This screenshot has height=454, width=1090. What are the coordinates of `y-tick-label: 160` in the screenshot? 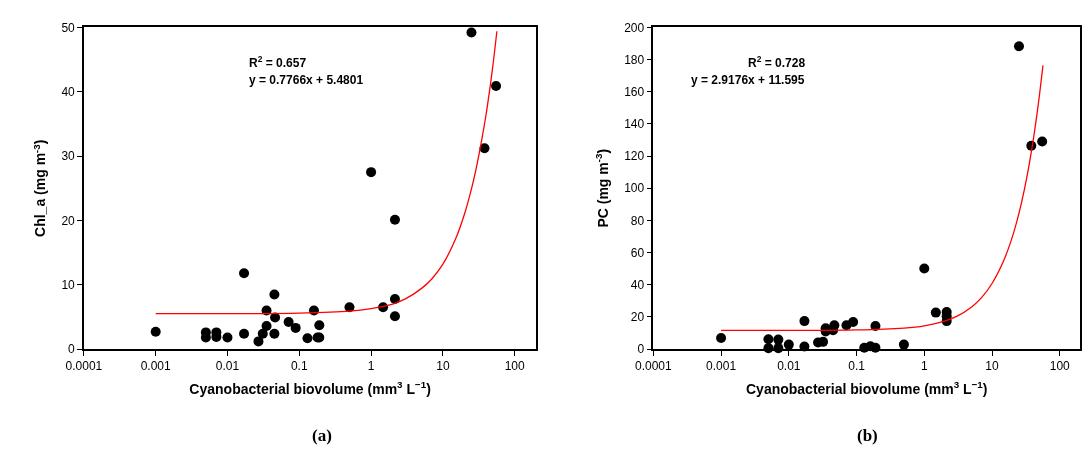 It's located at (634, 91).